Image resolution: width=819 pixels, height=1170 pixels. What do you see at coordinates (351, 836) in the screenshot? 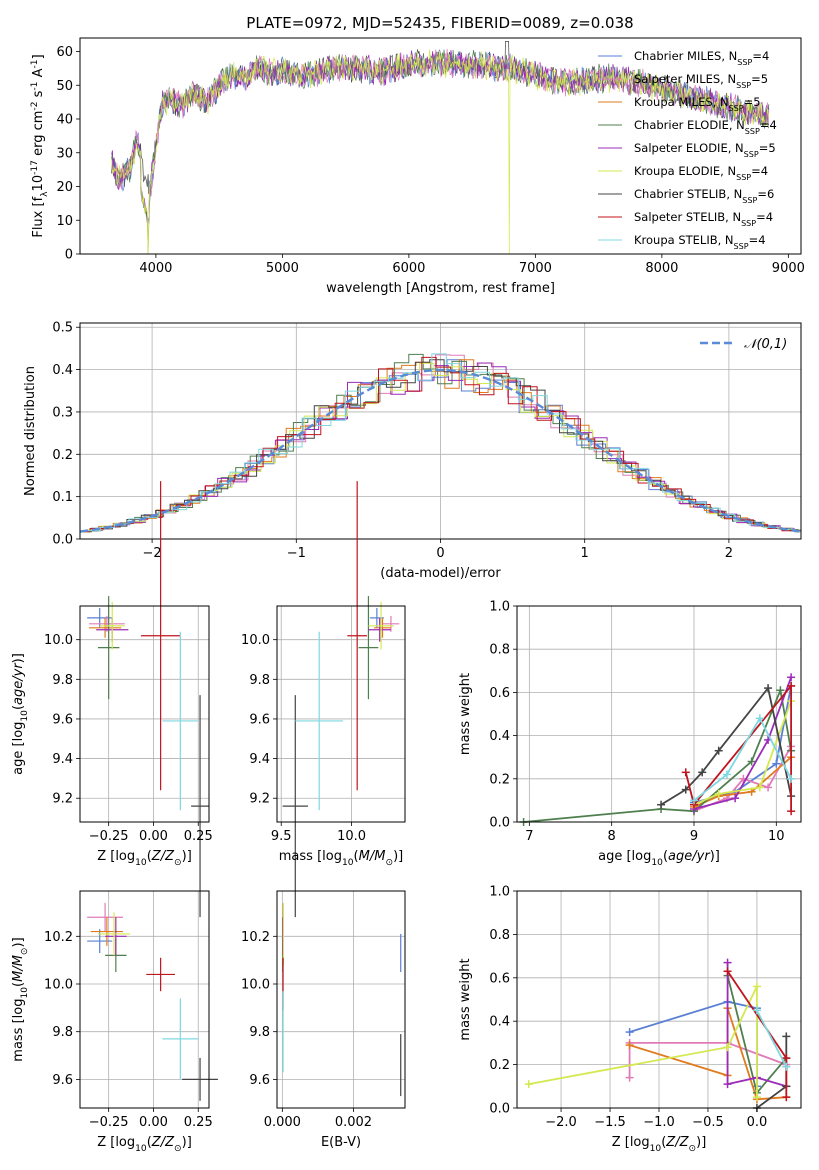
I see `x-tick-label: 10.0` at bounding box center [351, 836].